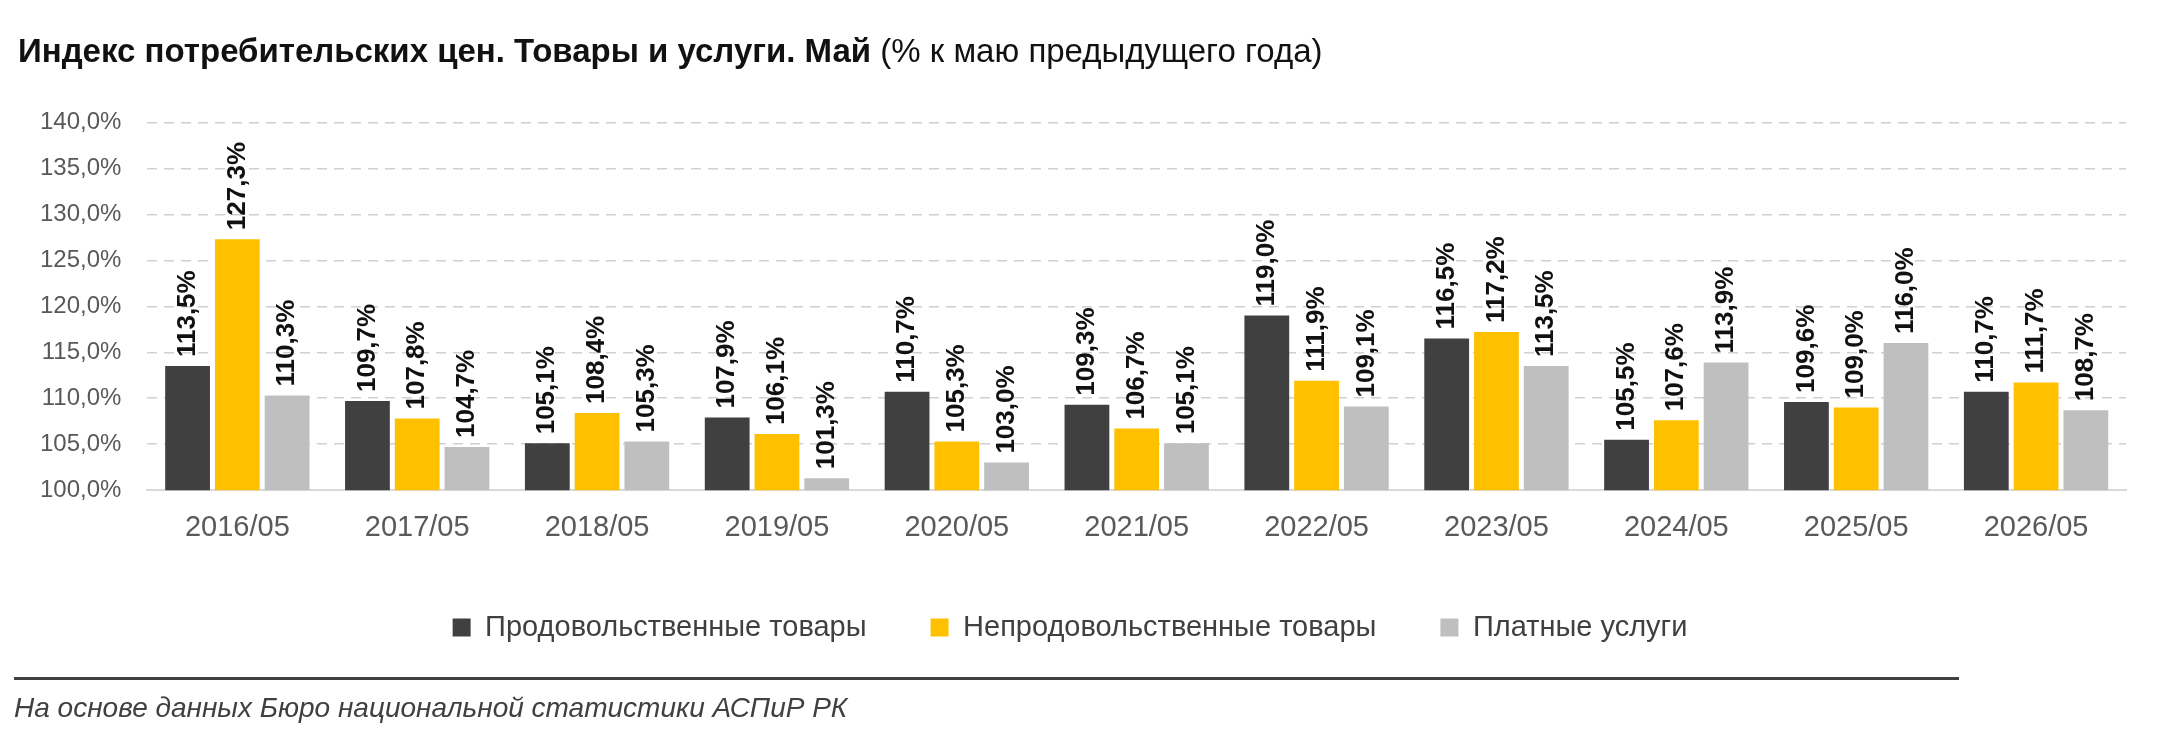  I want to click on x-tick-label: 2016/05, so click(237, 525).